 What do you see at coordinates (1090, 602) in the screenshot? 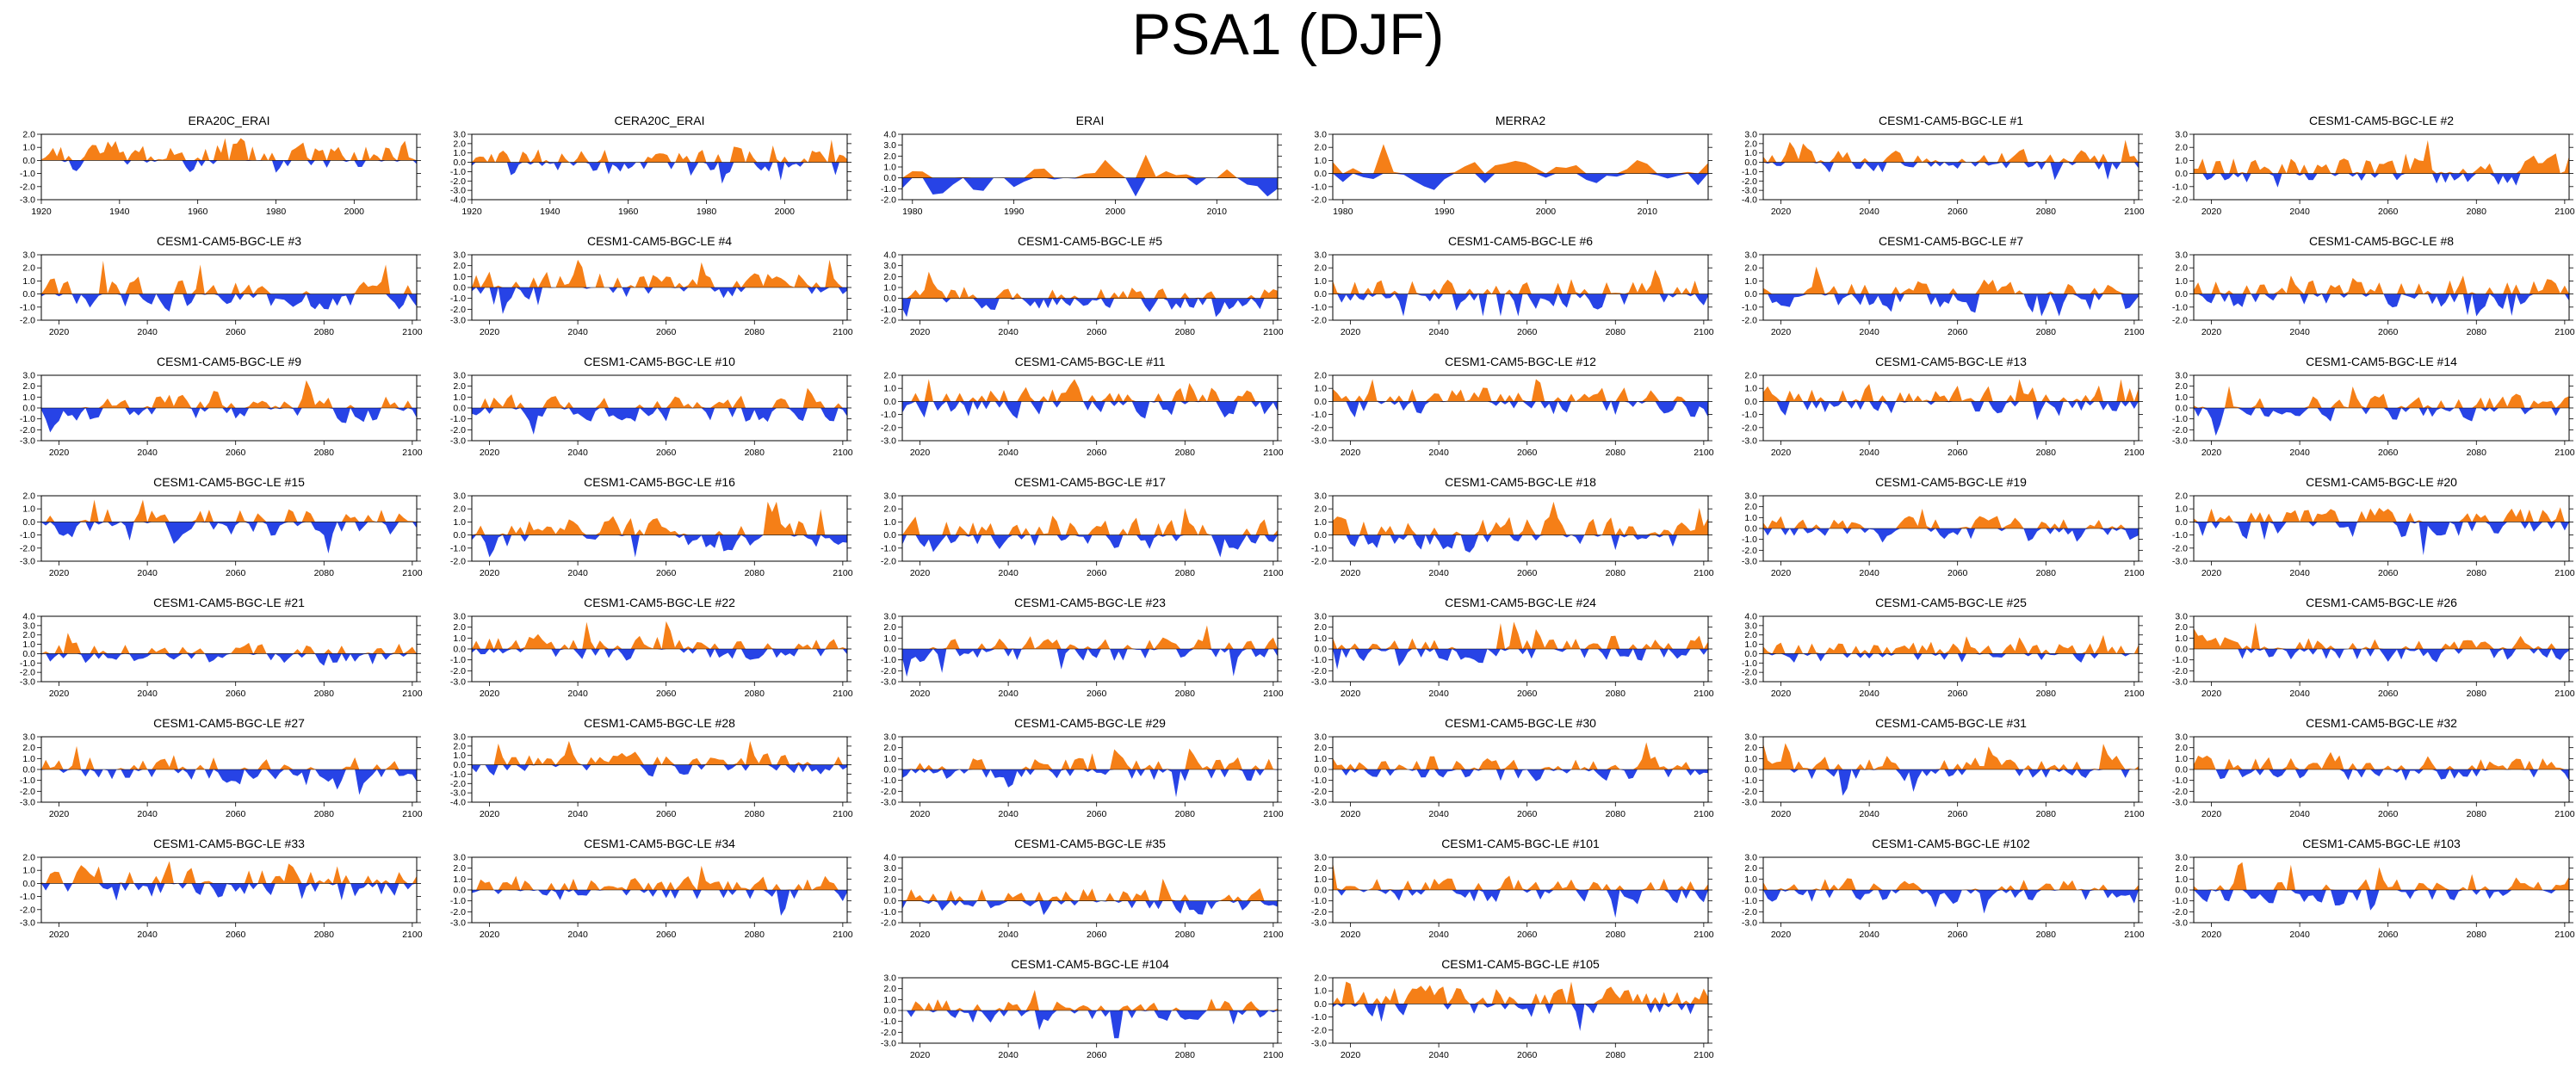
I see `chart-title: CESM1-CAM5-BGC-LE #23` at bounding box center [1090, 602].